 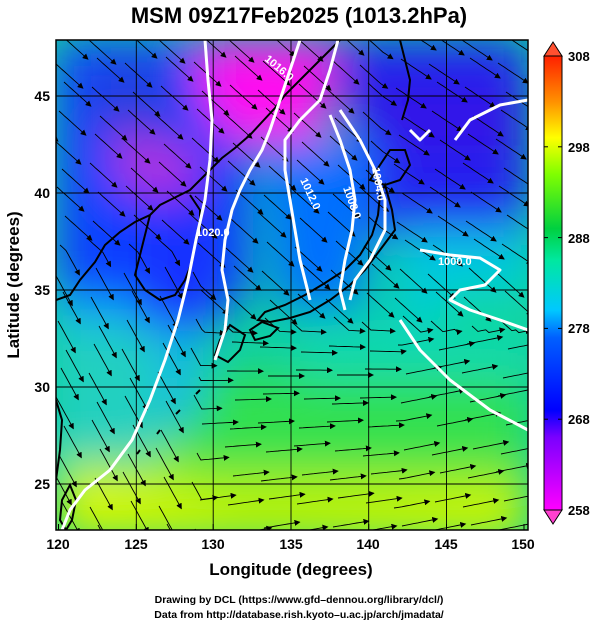 I want to click on x-tick-label: 135, so click(x=291, y=544).